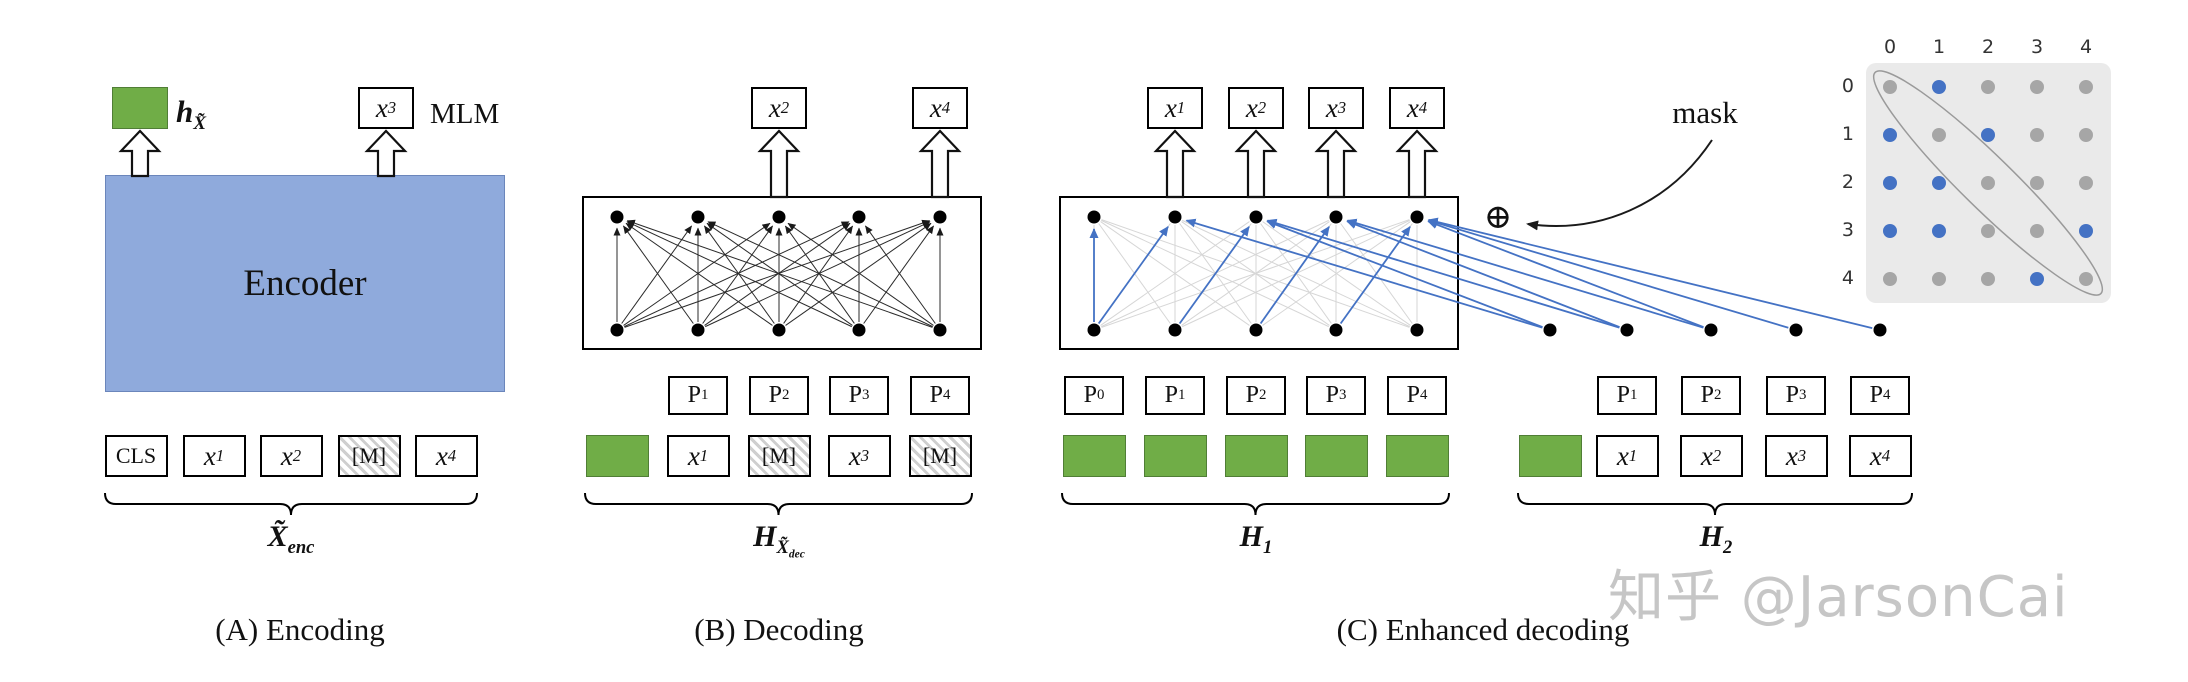 The height and width of the screenshot is (682, 2188). What do you see at coordinates (1988, 47) in the screenshot?
I see `matrix-col-label: 2` at bounding box center [1988, 47].